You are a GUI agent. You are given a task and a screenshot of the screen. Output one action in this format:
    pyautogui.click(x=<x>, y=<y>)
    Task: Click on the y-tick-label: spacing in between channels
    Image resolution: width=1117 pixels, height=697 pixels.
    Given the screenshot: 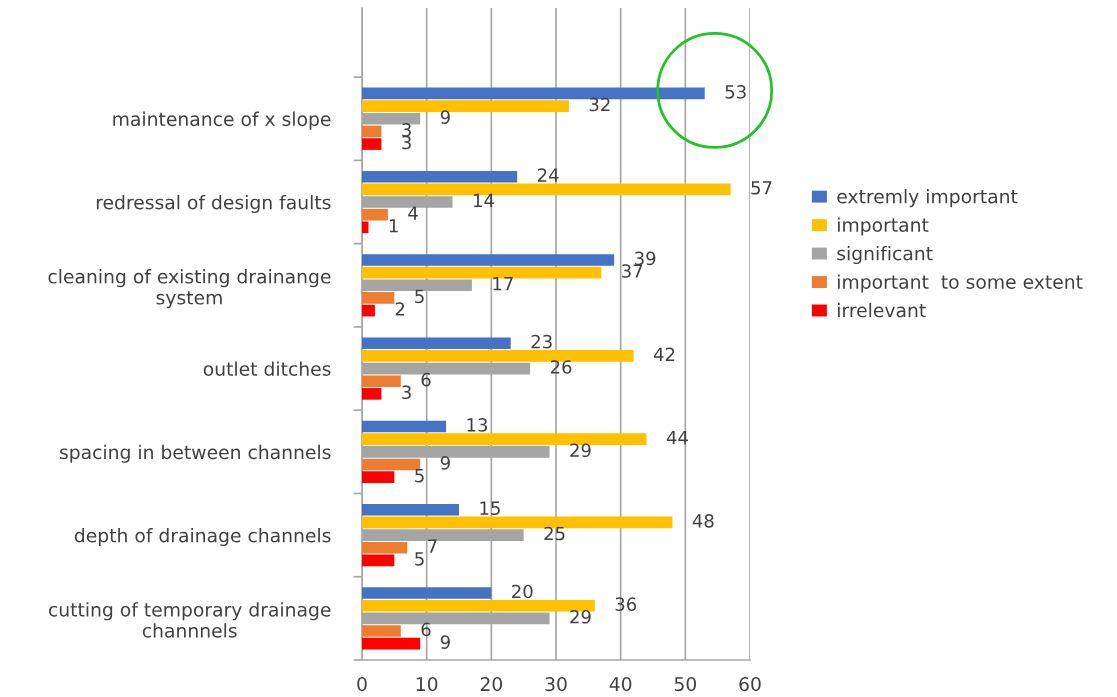 What is the action you would take?
    pyautogui.click(x=195, y=453)
    